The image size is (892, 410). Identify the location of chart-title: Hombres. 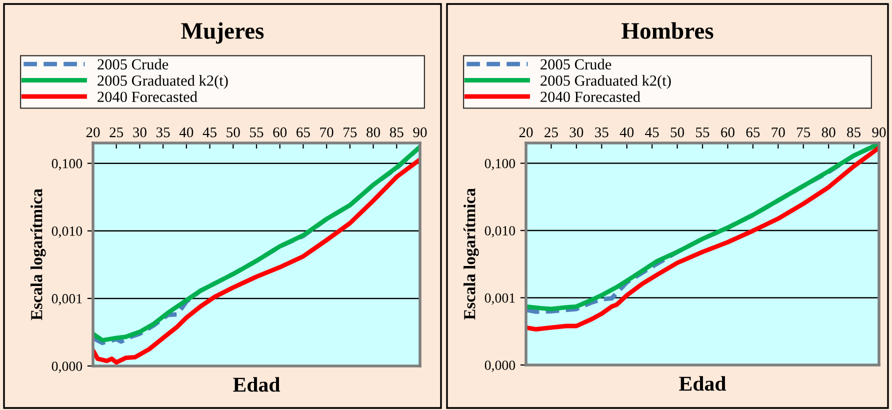
(668, 30).